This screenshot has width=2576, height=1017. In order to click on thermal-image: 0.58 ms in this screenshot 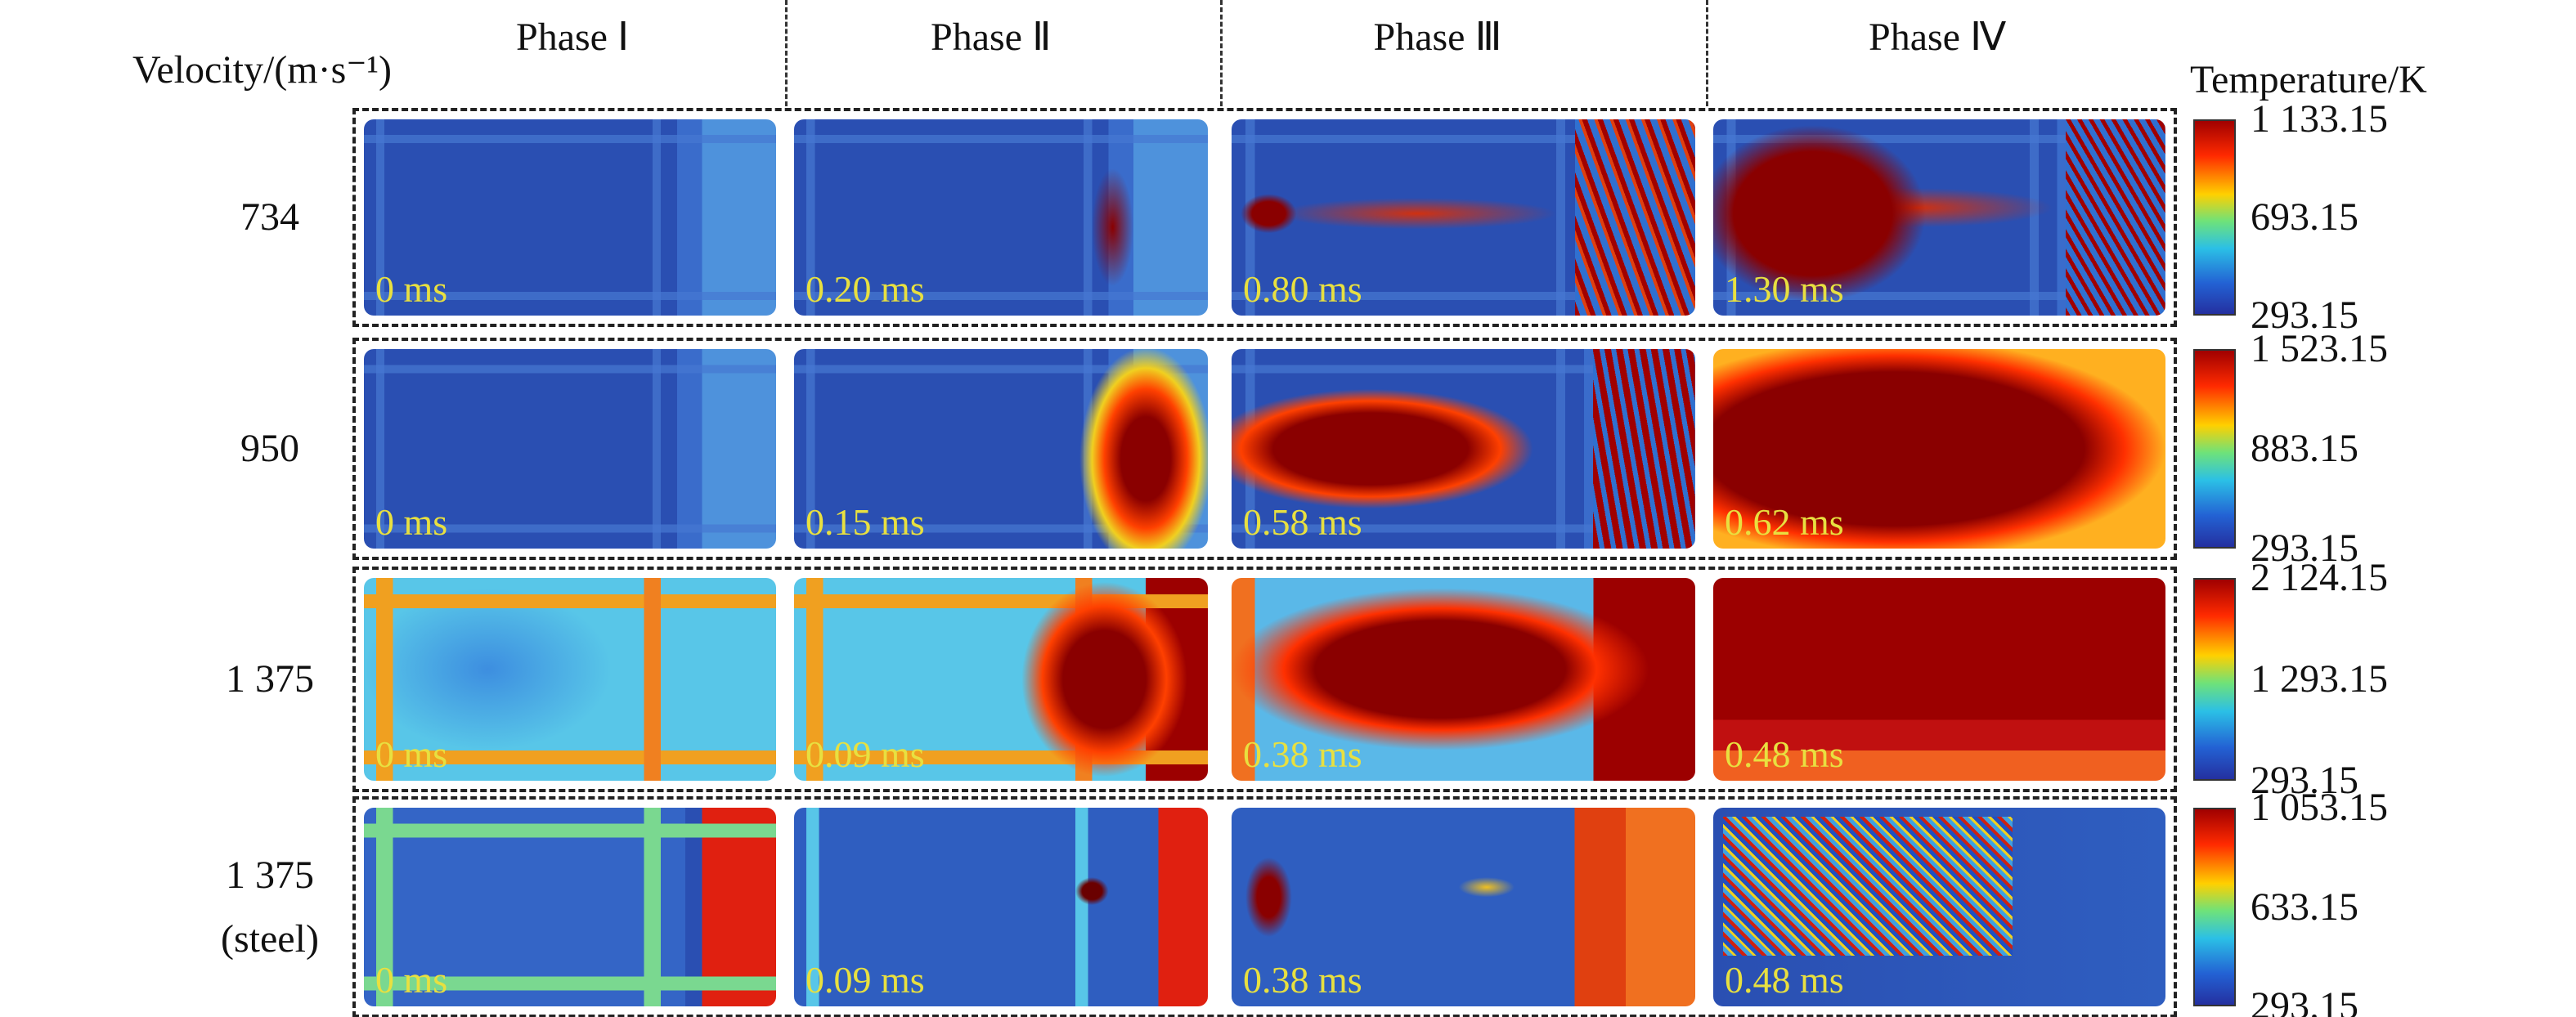, I will do `click(1463, 449)`.